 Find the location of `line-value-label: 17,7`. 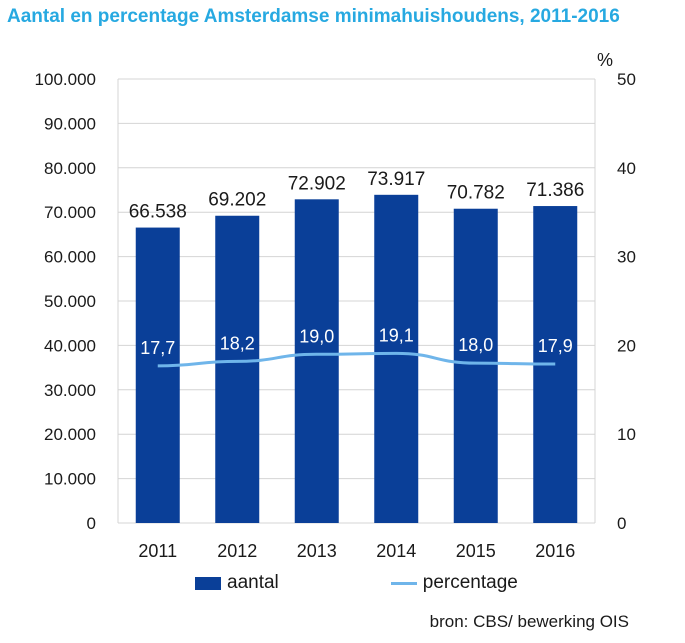

line-value-label: 17,7 is located at coordinates (157, 348).